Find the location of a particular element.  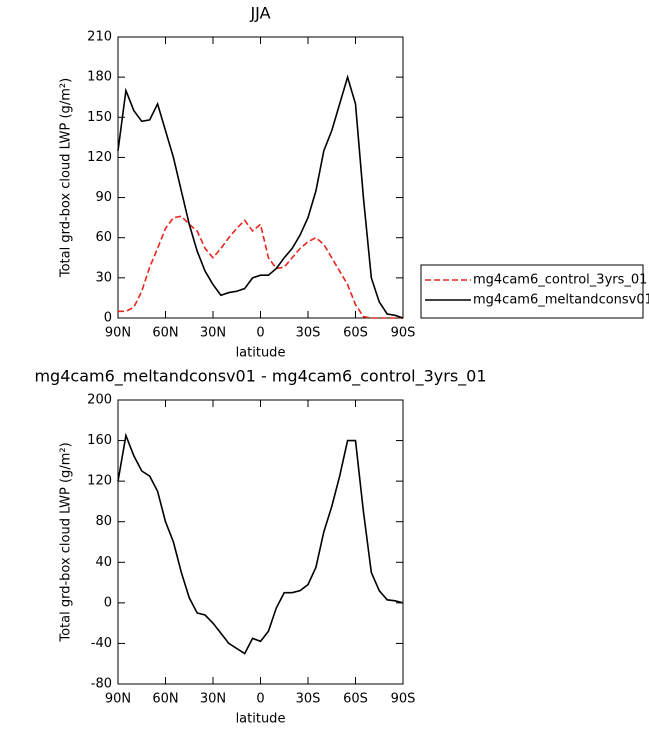

y-tick-label: -40 is located at coordinates (101, 643).